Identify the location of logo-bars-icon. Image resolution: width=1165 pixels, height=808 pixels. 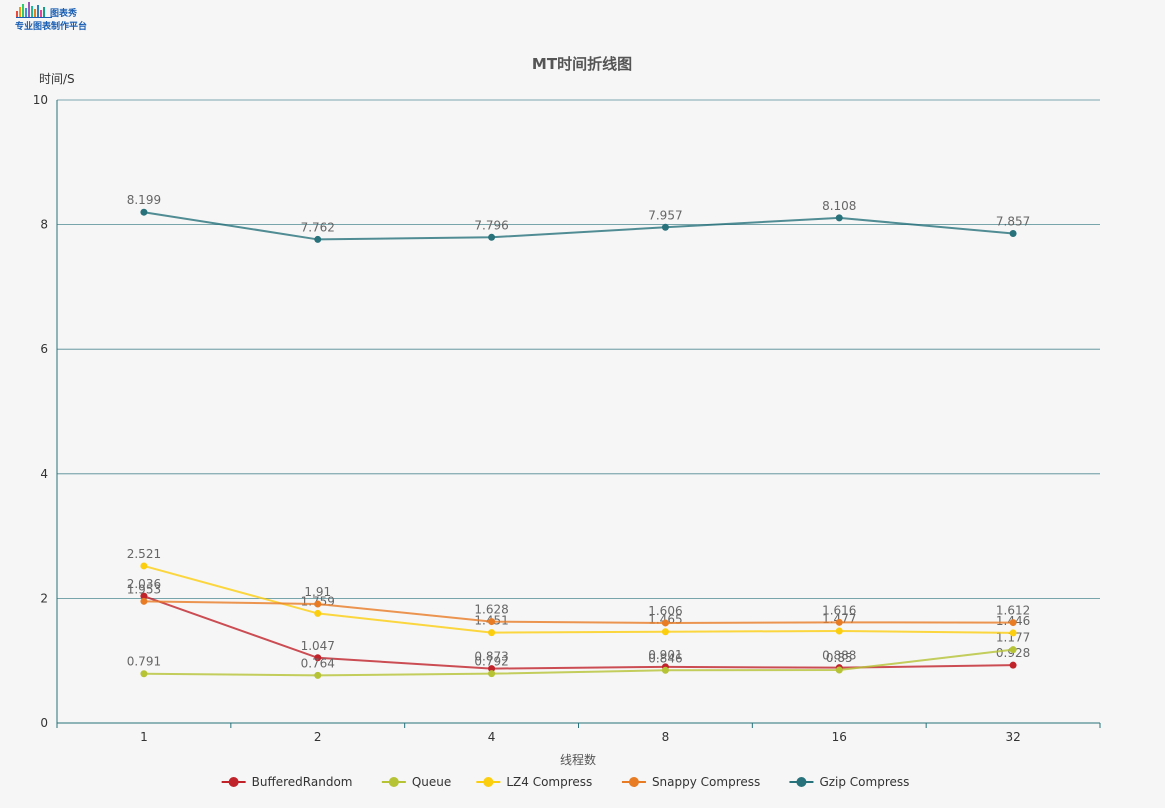
(34, 10).